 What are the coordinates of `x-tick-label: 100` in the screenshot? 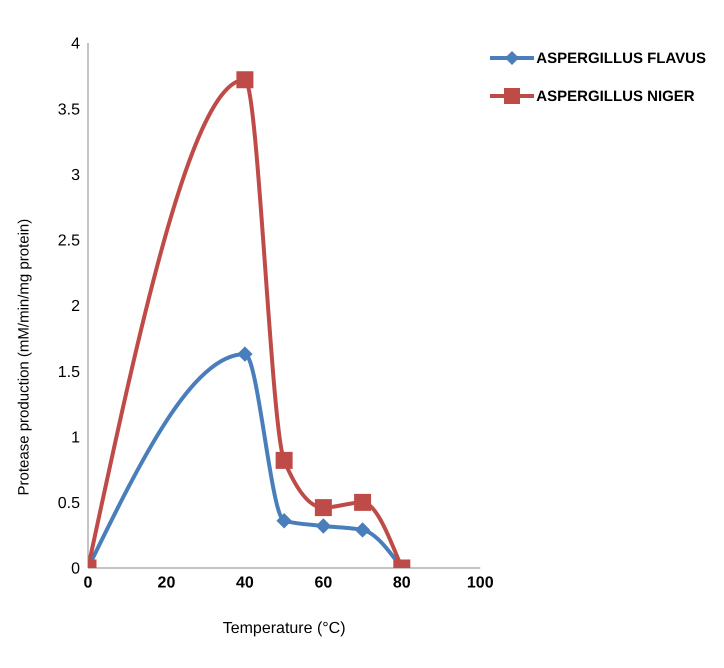 It's located at (480, 583).